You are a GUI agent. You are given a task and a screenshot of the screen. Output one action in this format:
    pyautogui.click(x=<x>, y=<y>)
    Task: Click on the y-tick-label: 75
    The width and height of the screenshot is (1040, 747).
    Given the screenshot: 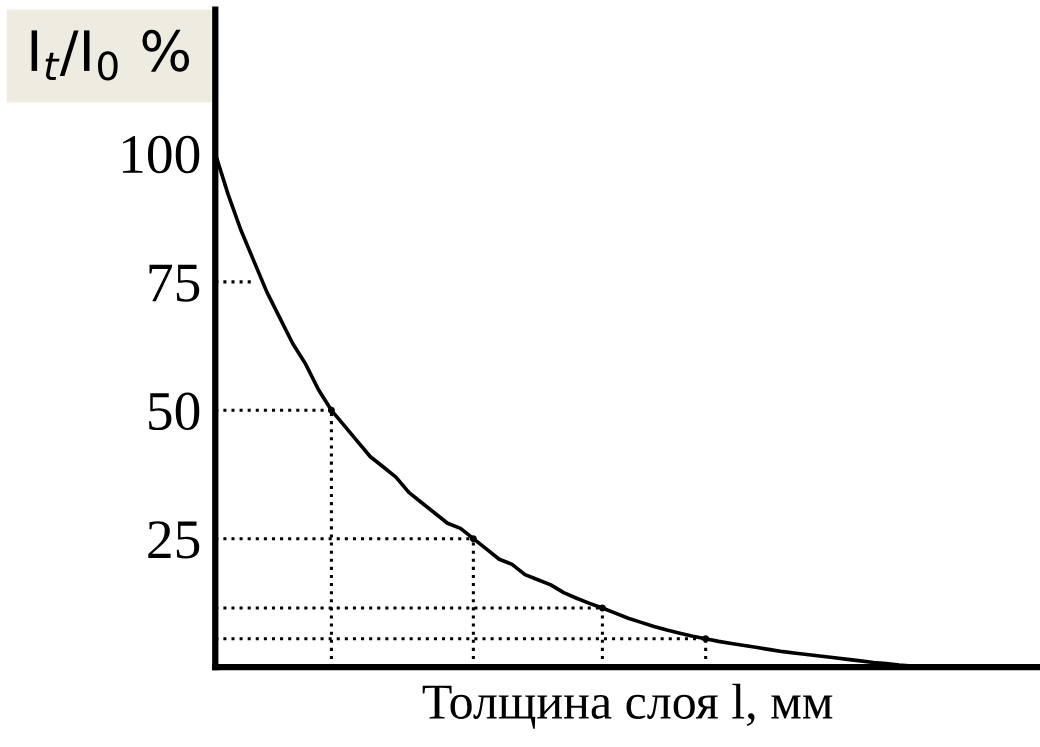 What is the action you would take?
    pyautogui.click(x=174, y=283)
    